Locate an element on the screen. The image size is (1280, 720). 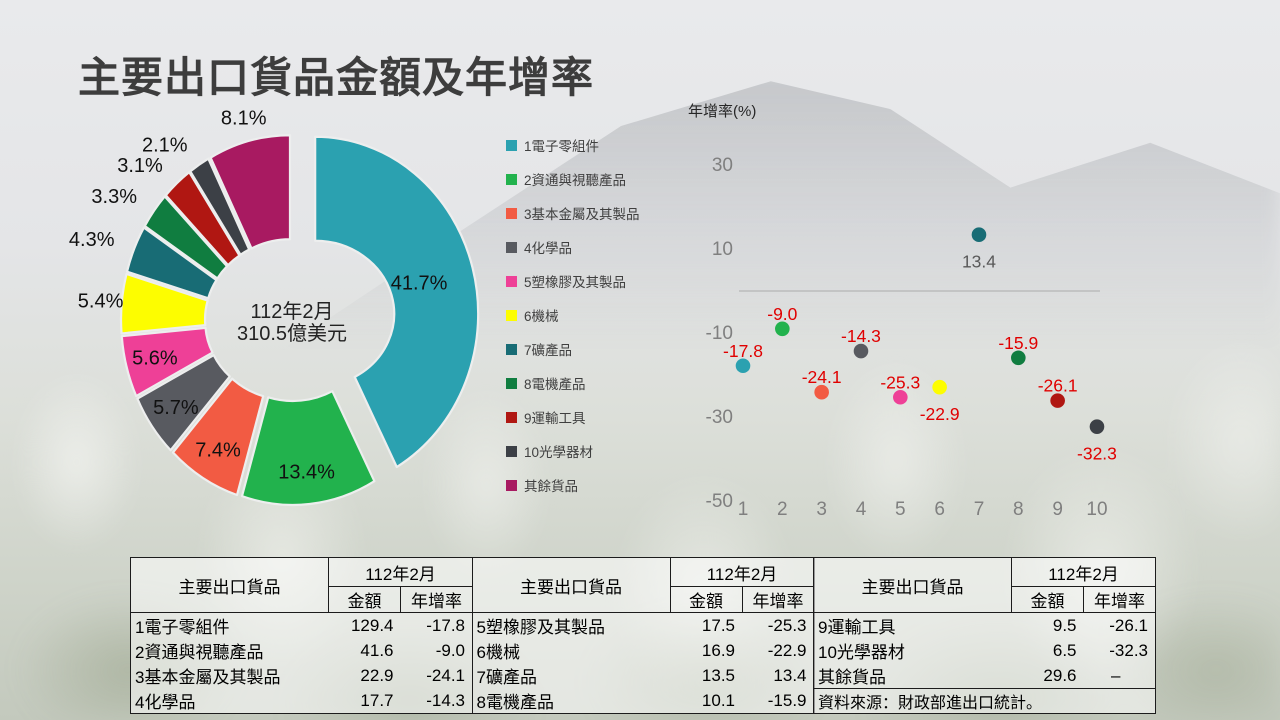
cell-yoy: -9.0 is located at coordinates (450, 650).